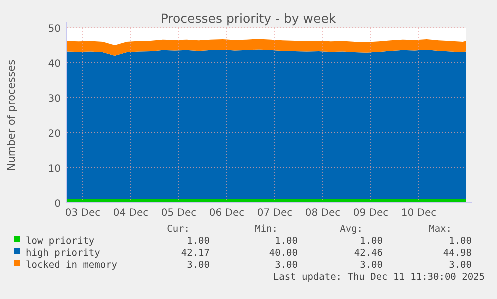 The height and width of the screenshot is (299, 497). What do you see at coordinates (379, 277) in the screenshot?
I see `text: Last update: Thu Dec 11 11:30:00 2025` at bounding box center [379, 277].